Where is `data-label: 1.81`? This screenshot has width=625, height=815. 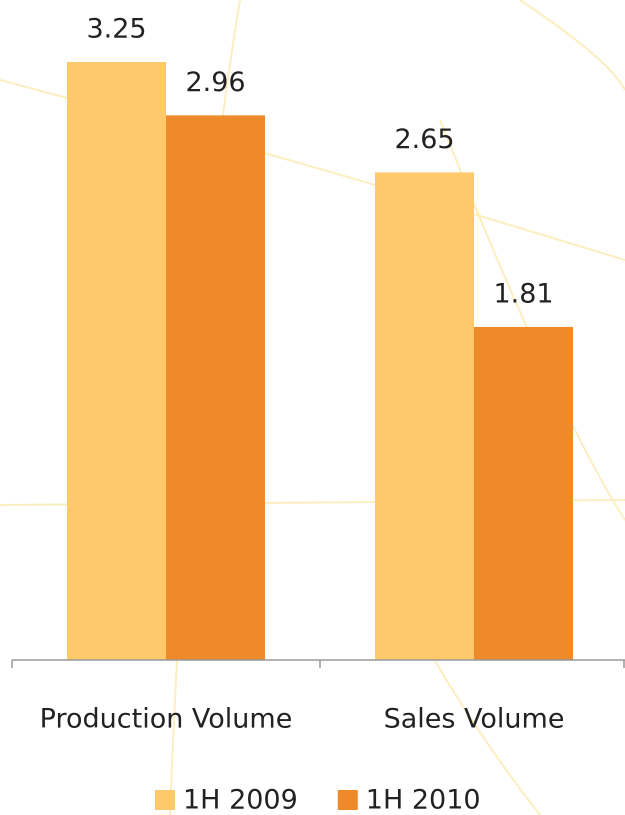 data-label: 1.81 is located at coordinates (523, 293).